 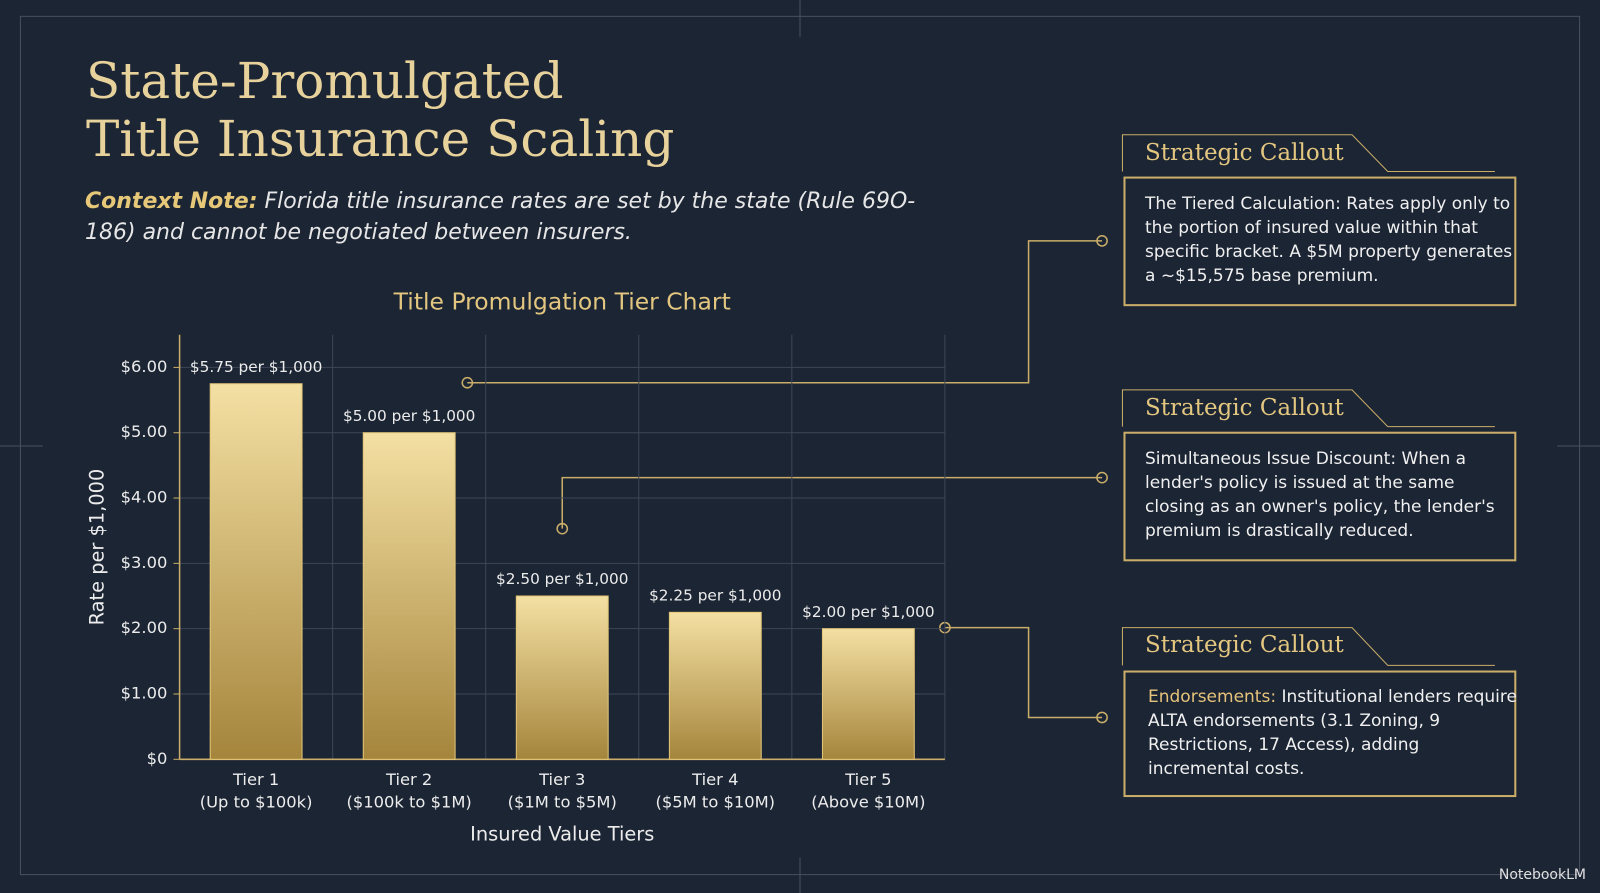 I want to click on footer: NotebookLM, so click(x=1542, y=875).